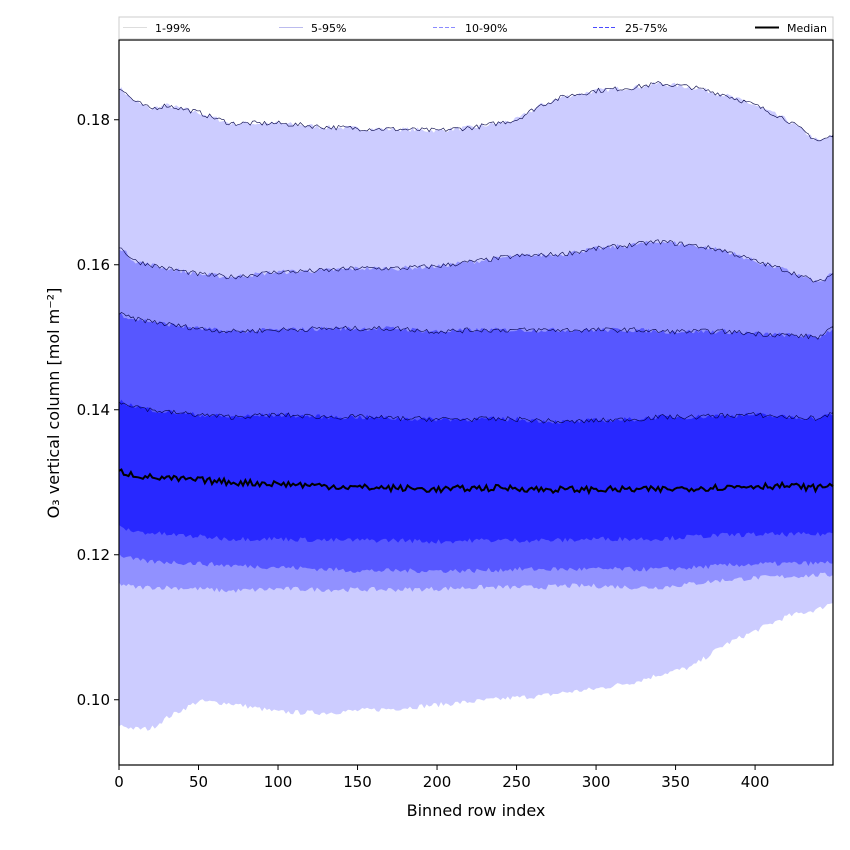  What do you see at coordinates (278, 782) in the screenshot?
I see `x-tick-label: 100` at bounding box center [278, 782].